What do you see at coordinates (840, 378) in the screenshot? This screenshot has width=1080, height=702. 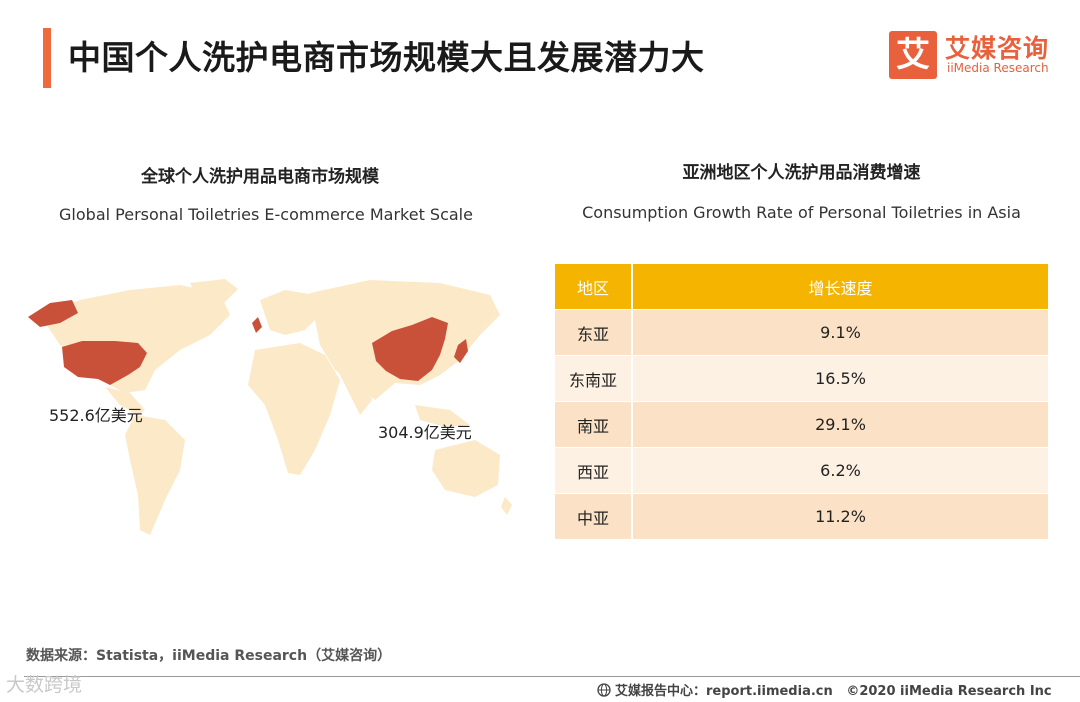 I see `rate-cell: 16.5%` at bounding box center [840, 378].